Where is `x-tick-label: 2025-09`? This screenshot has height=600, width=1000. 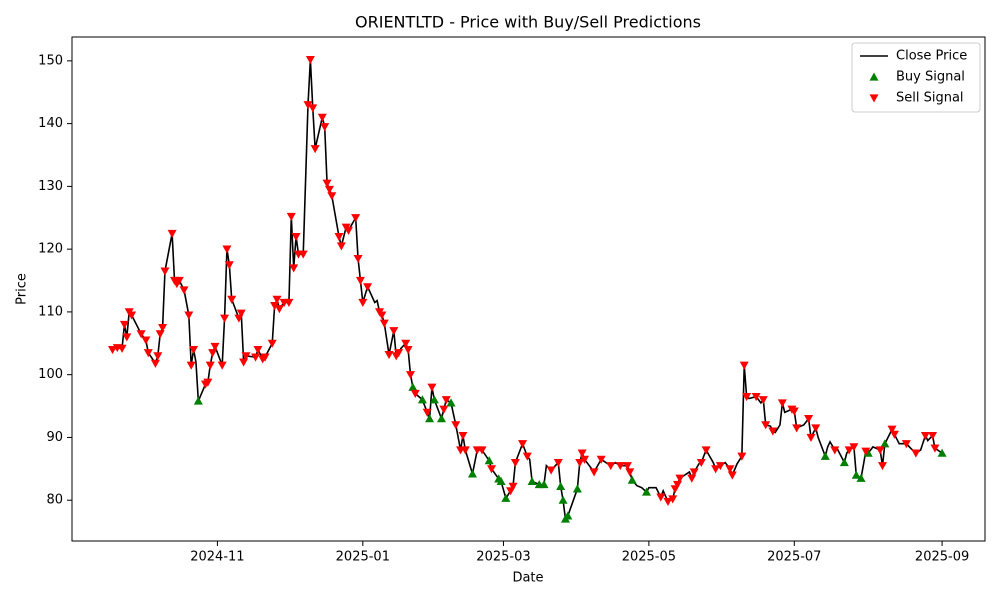
x-tick-label: 2025-09 is located at coordinates (942, 557).